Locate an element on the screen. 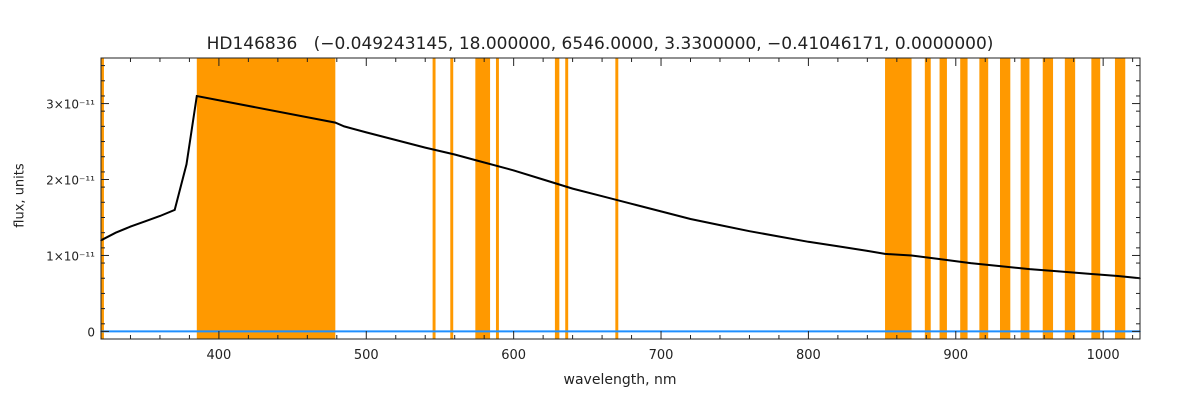 The width and height of the screenshot is (1200, 400). x-tick-label: 800 is located at coordinates (808, 355).